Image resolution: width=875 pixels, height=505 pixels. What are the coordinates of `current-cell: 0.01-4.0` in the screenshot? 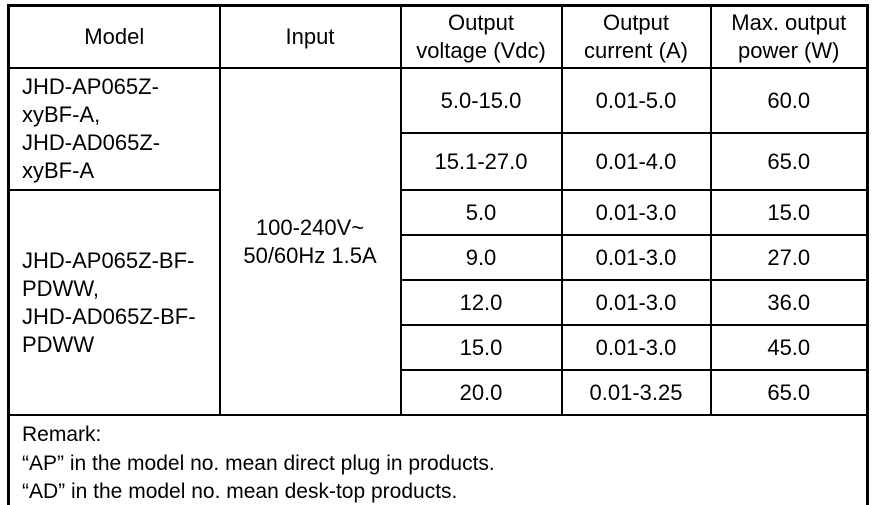 It's located at (636, 161).